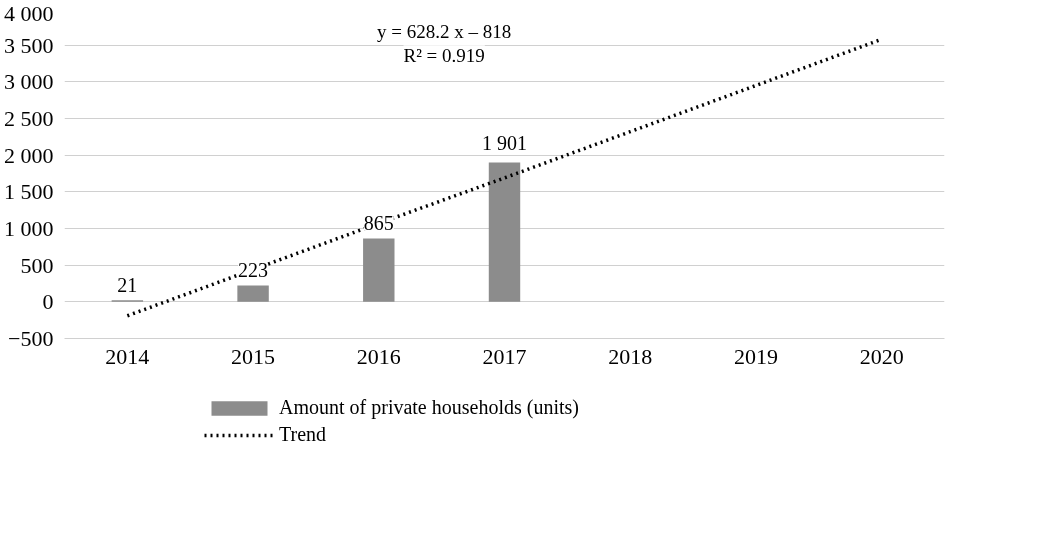  I want to click on x-tick-label: 2019, so click(755, 356).